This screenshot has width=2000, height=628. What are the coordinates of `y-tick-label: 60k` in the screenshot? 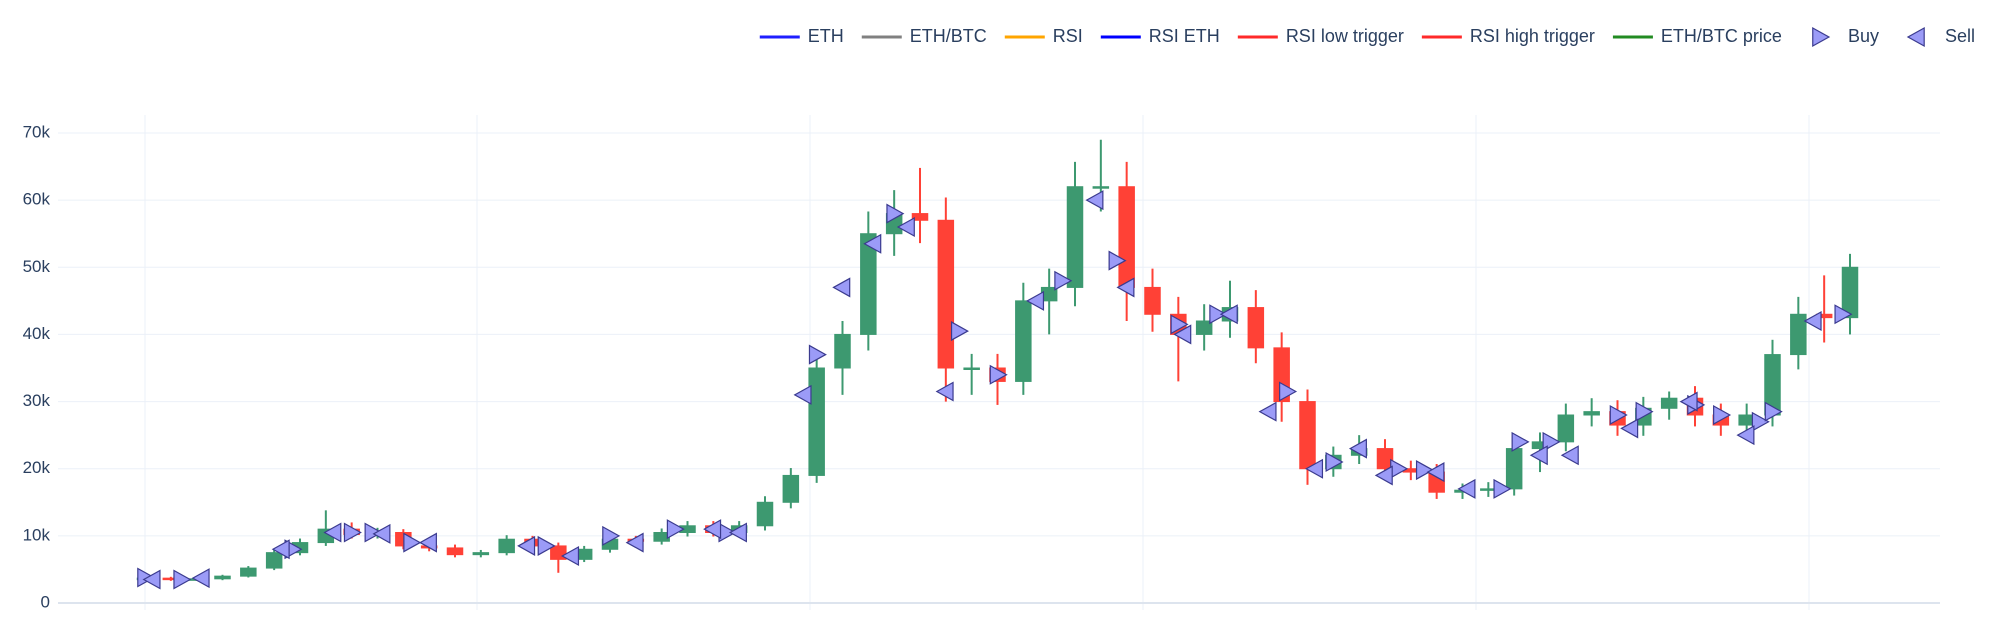 It's located at (37, 199).